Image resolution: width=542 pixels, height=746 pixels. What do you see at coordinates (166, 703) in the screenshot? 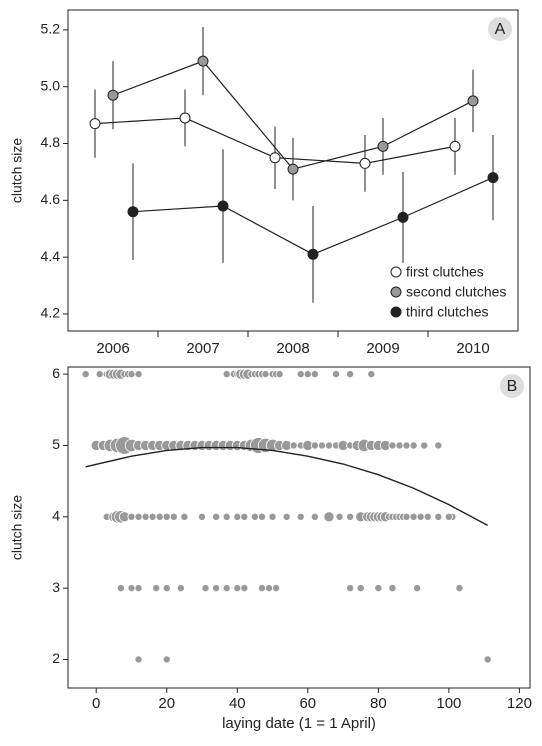
I see `x-tick-label: 20` at bounding box center [166, 703].